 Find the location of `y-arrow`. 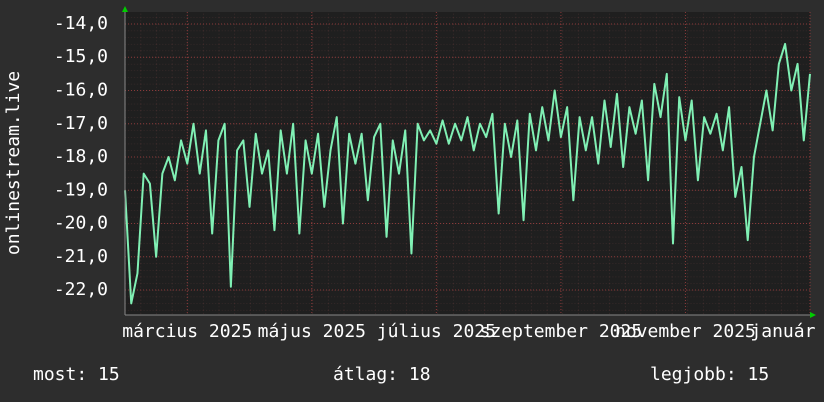

y-arrow is located at coordinates (125, 9).